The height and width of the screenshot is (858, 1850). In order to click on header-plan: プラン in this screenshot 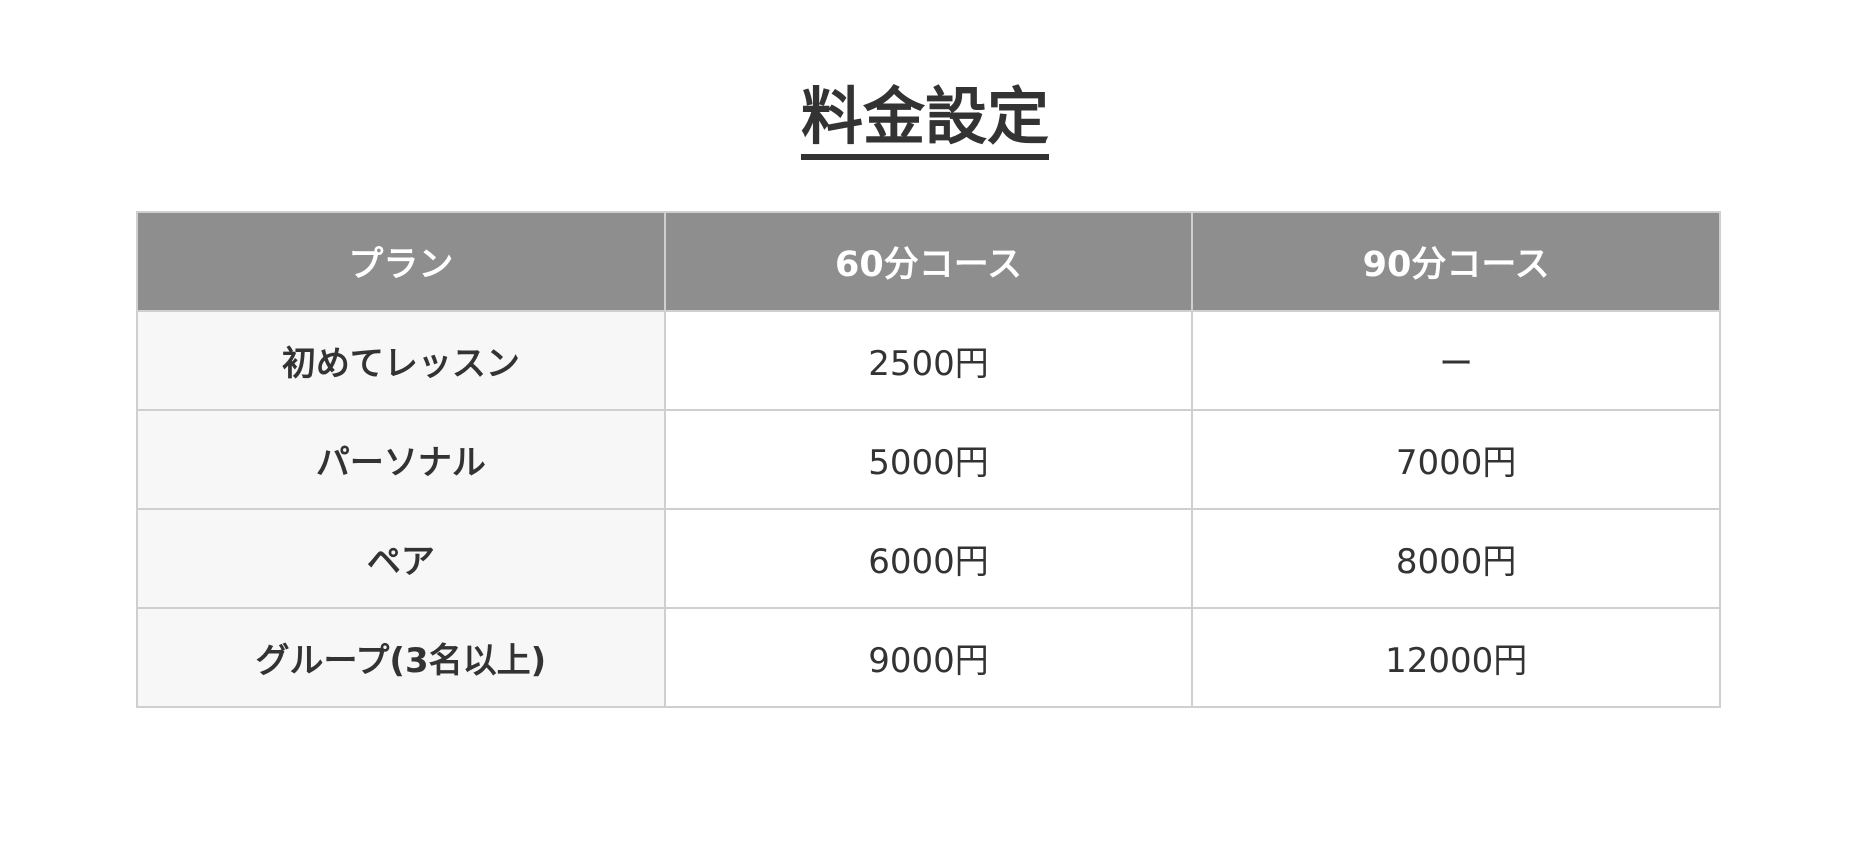, I will do `click(401, 261)`.